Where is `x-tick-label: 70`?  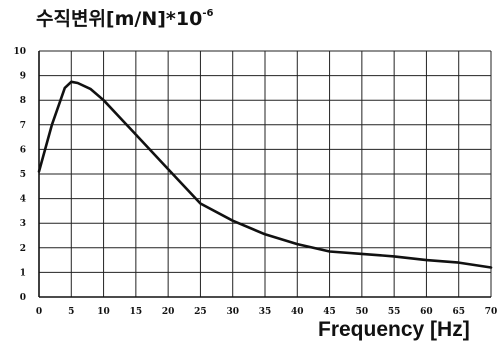 x-tick-label: 70 is located at coordinates (491, 312).